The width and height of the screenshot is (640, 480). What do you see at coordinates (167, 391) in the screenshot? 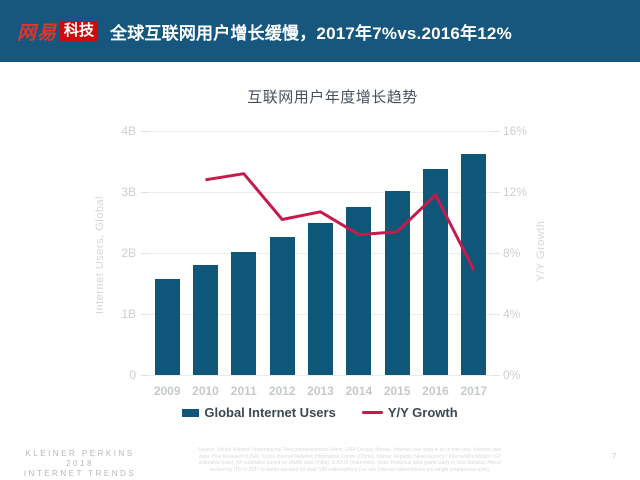
I see `x-axis-label-2009: 2009` at bounding box center [167, 391].